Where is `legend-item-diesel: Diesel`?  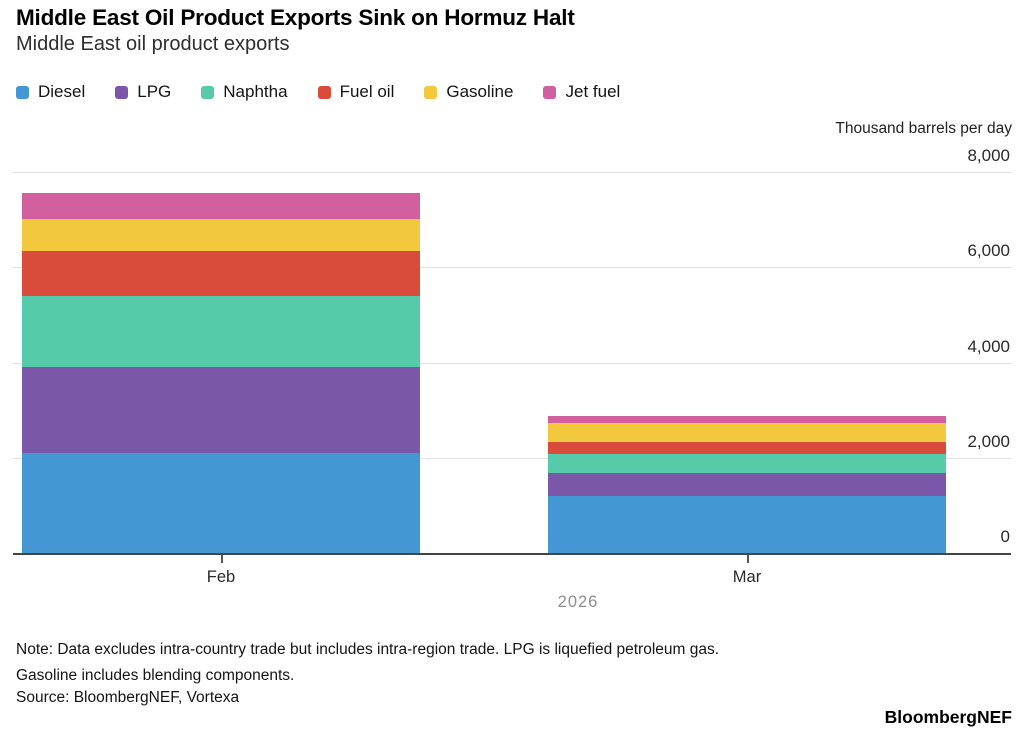 legend-item-diesel: Diesel is located at coordinates (50, 92).